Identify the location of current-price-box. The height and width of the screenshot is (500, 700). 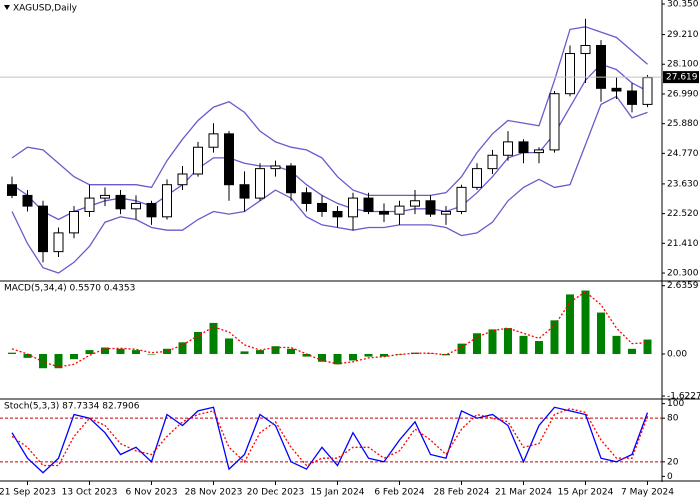
(681, 77).